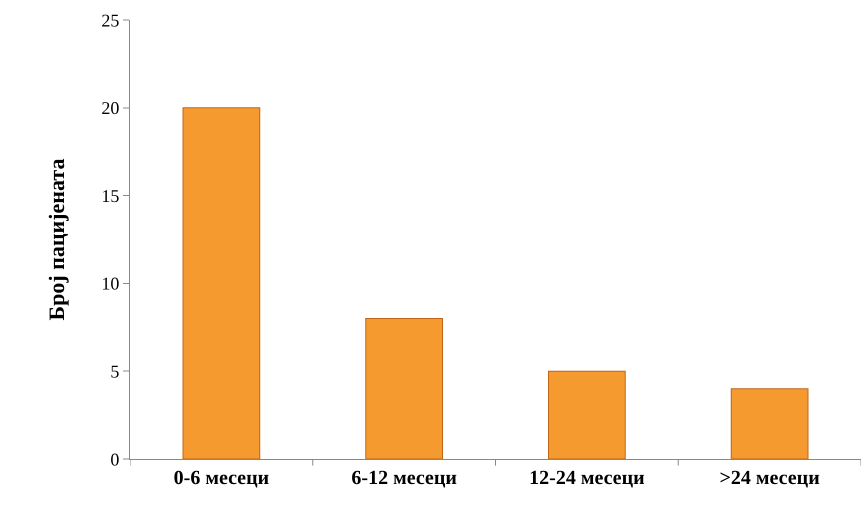  What do you see at coordinates (110, 20) in the screenshot?
I see `y-tick-label: 25` at bounding box center [110, 20].